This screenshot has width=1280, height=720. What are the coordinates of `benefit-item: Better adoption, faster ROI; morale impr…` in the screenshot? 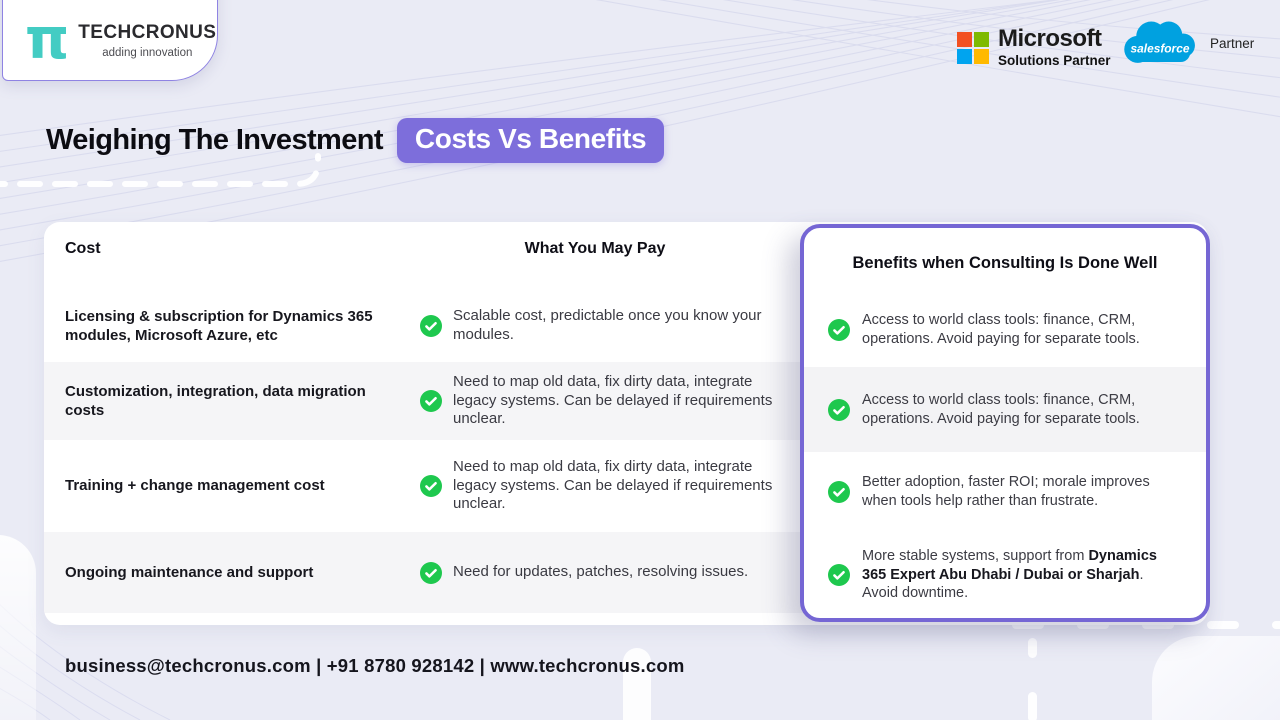 It's located at (1005, 492).